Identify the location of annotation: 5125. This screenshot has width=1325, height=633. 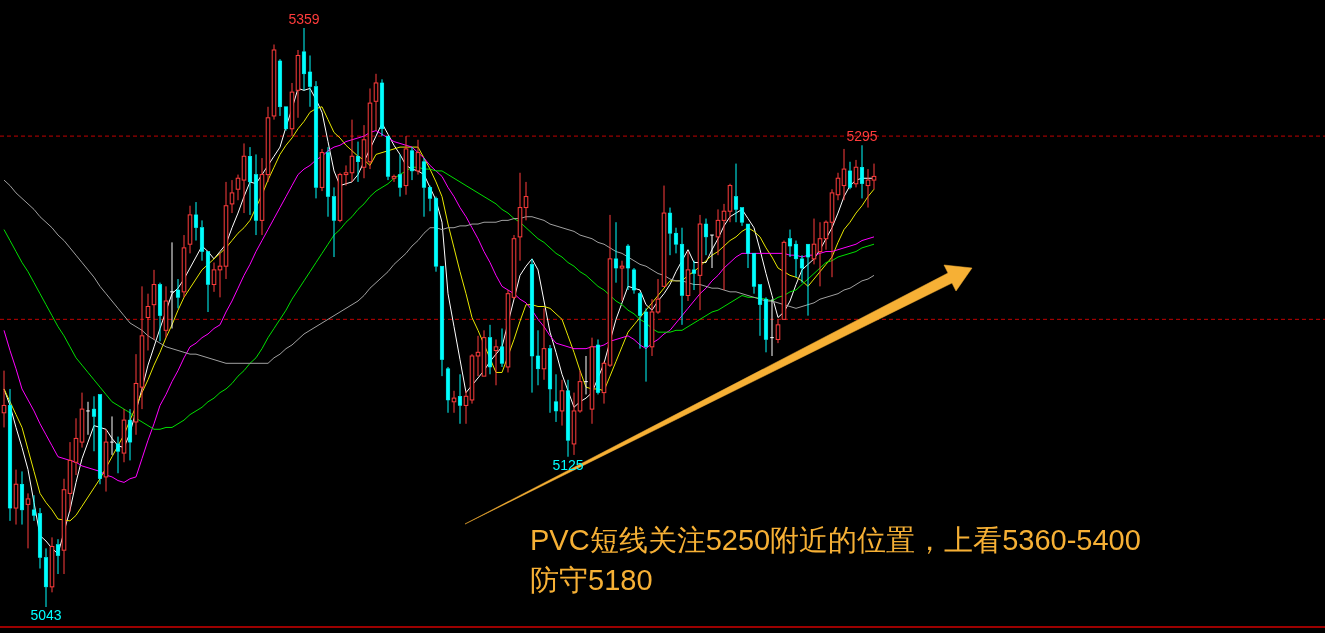
(568, 464).